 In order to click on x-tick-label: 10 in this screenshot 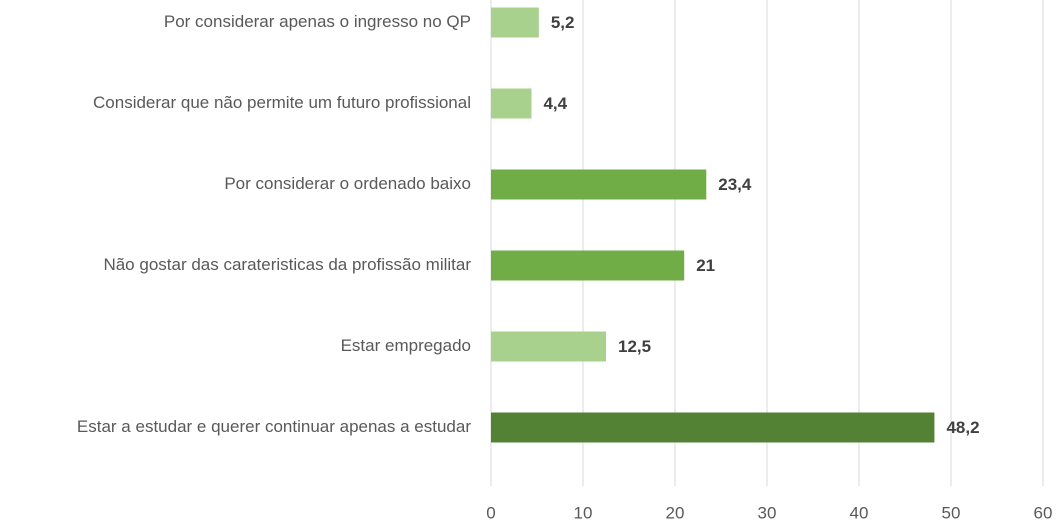, I will do `click(583, 512)`.